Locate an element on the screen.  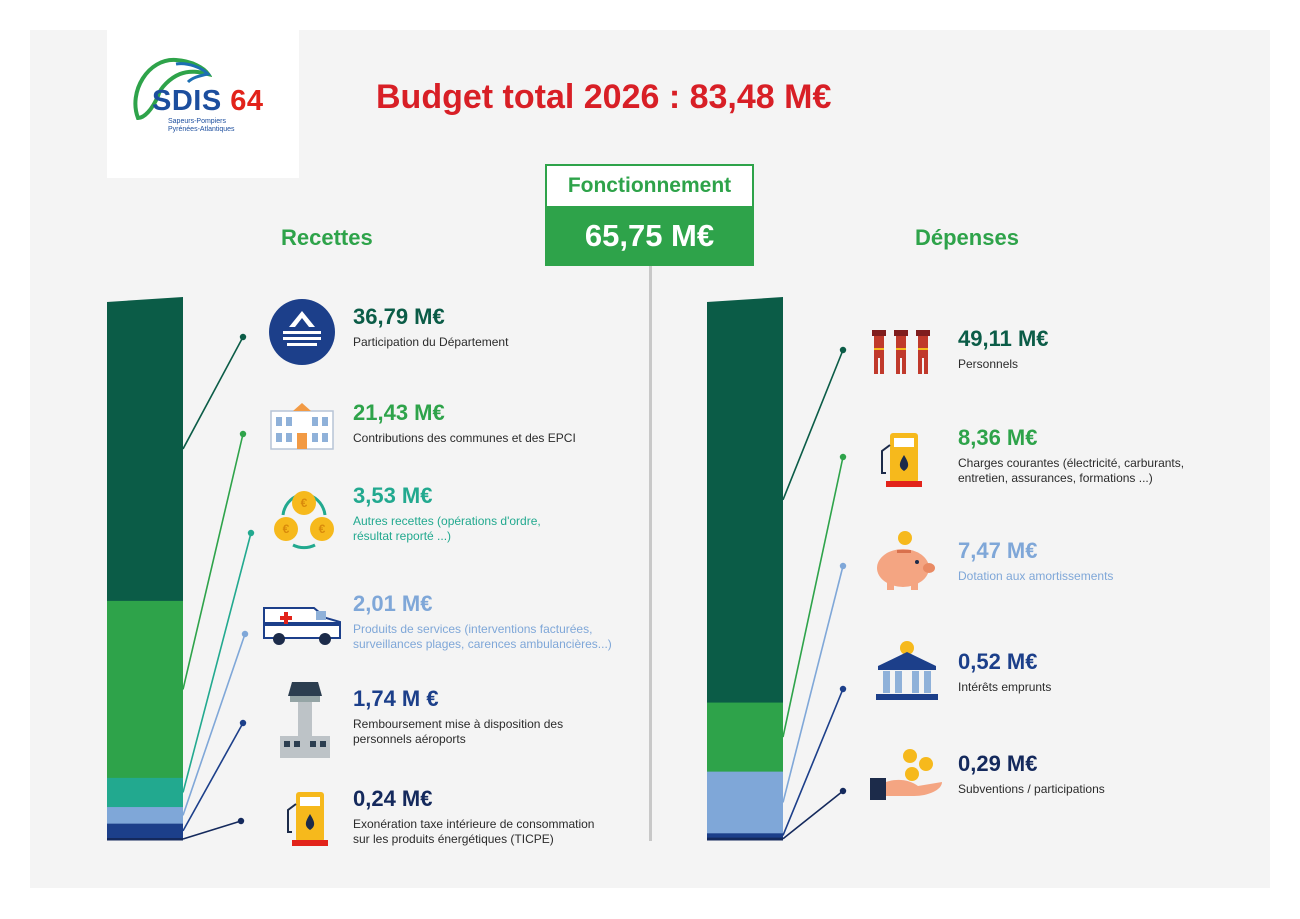
recette-value: 0,24 M€ is located at coordinates (393, 798).